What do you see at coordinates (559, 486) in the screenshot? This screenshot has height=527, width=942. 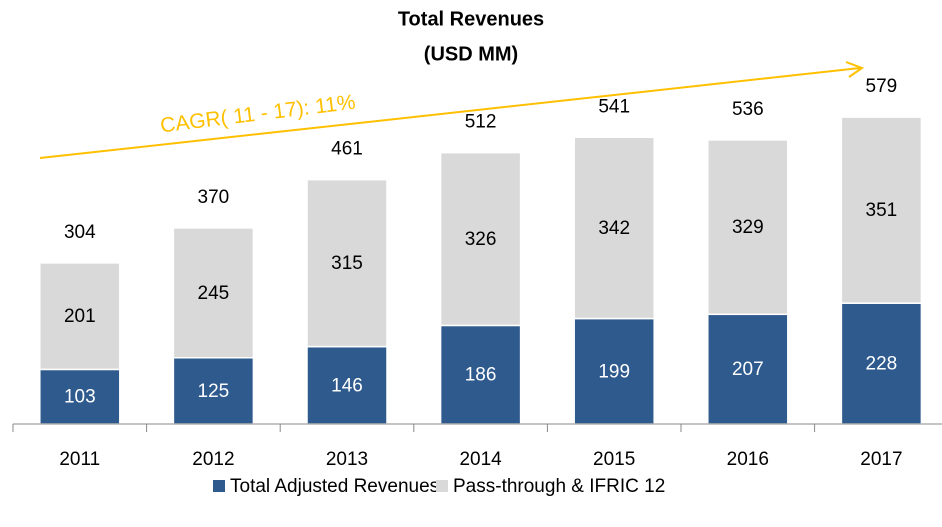 I see `legend-label: Pass-through & IFRIC 12` at bounding box center [559, 486].